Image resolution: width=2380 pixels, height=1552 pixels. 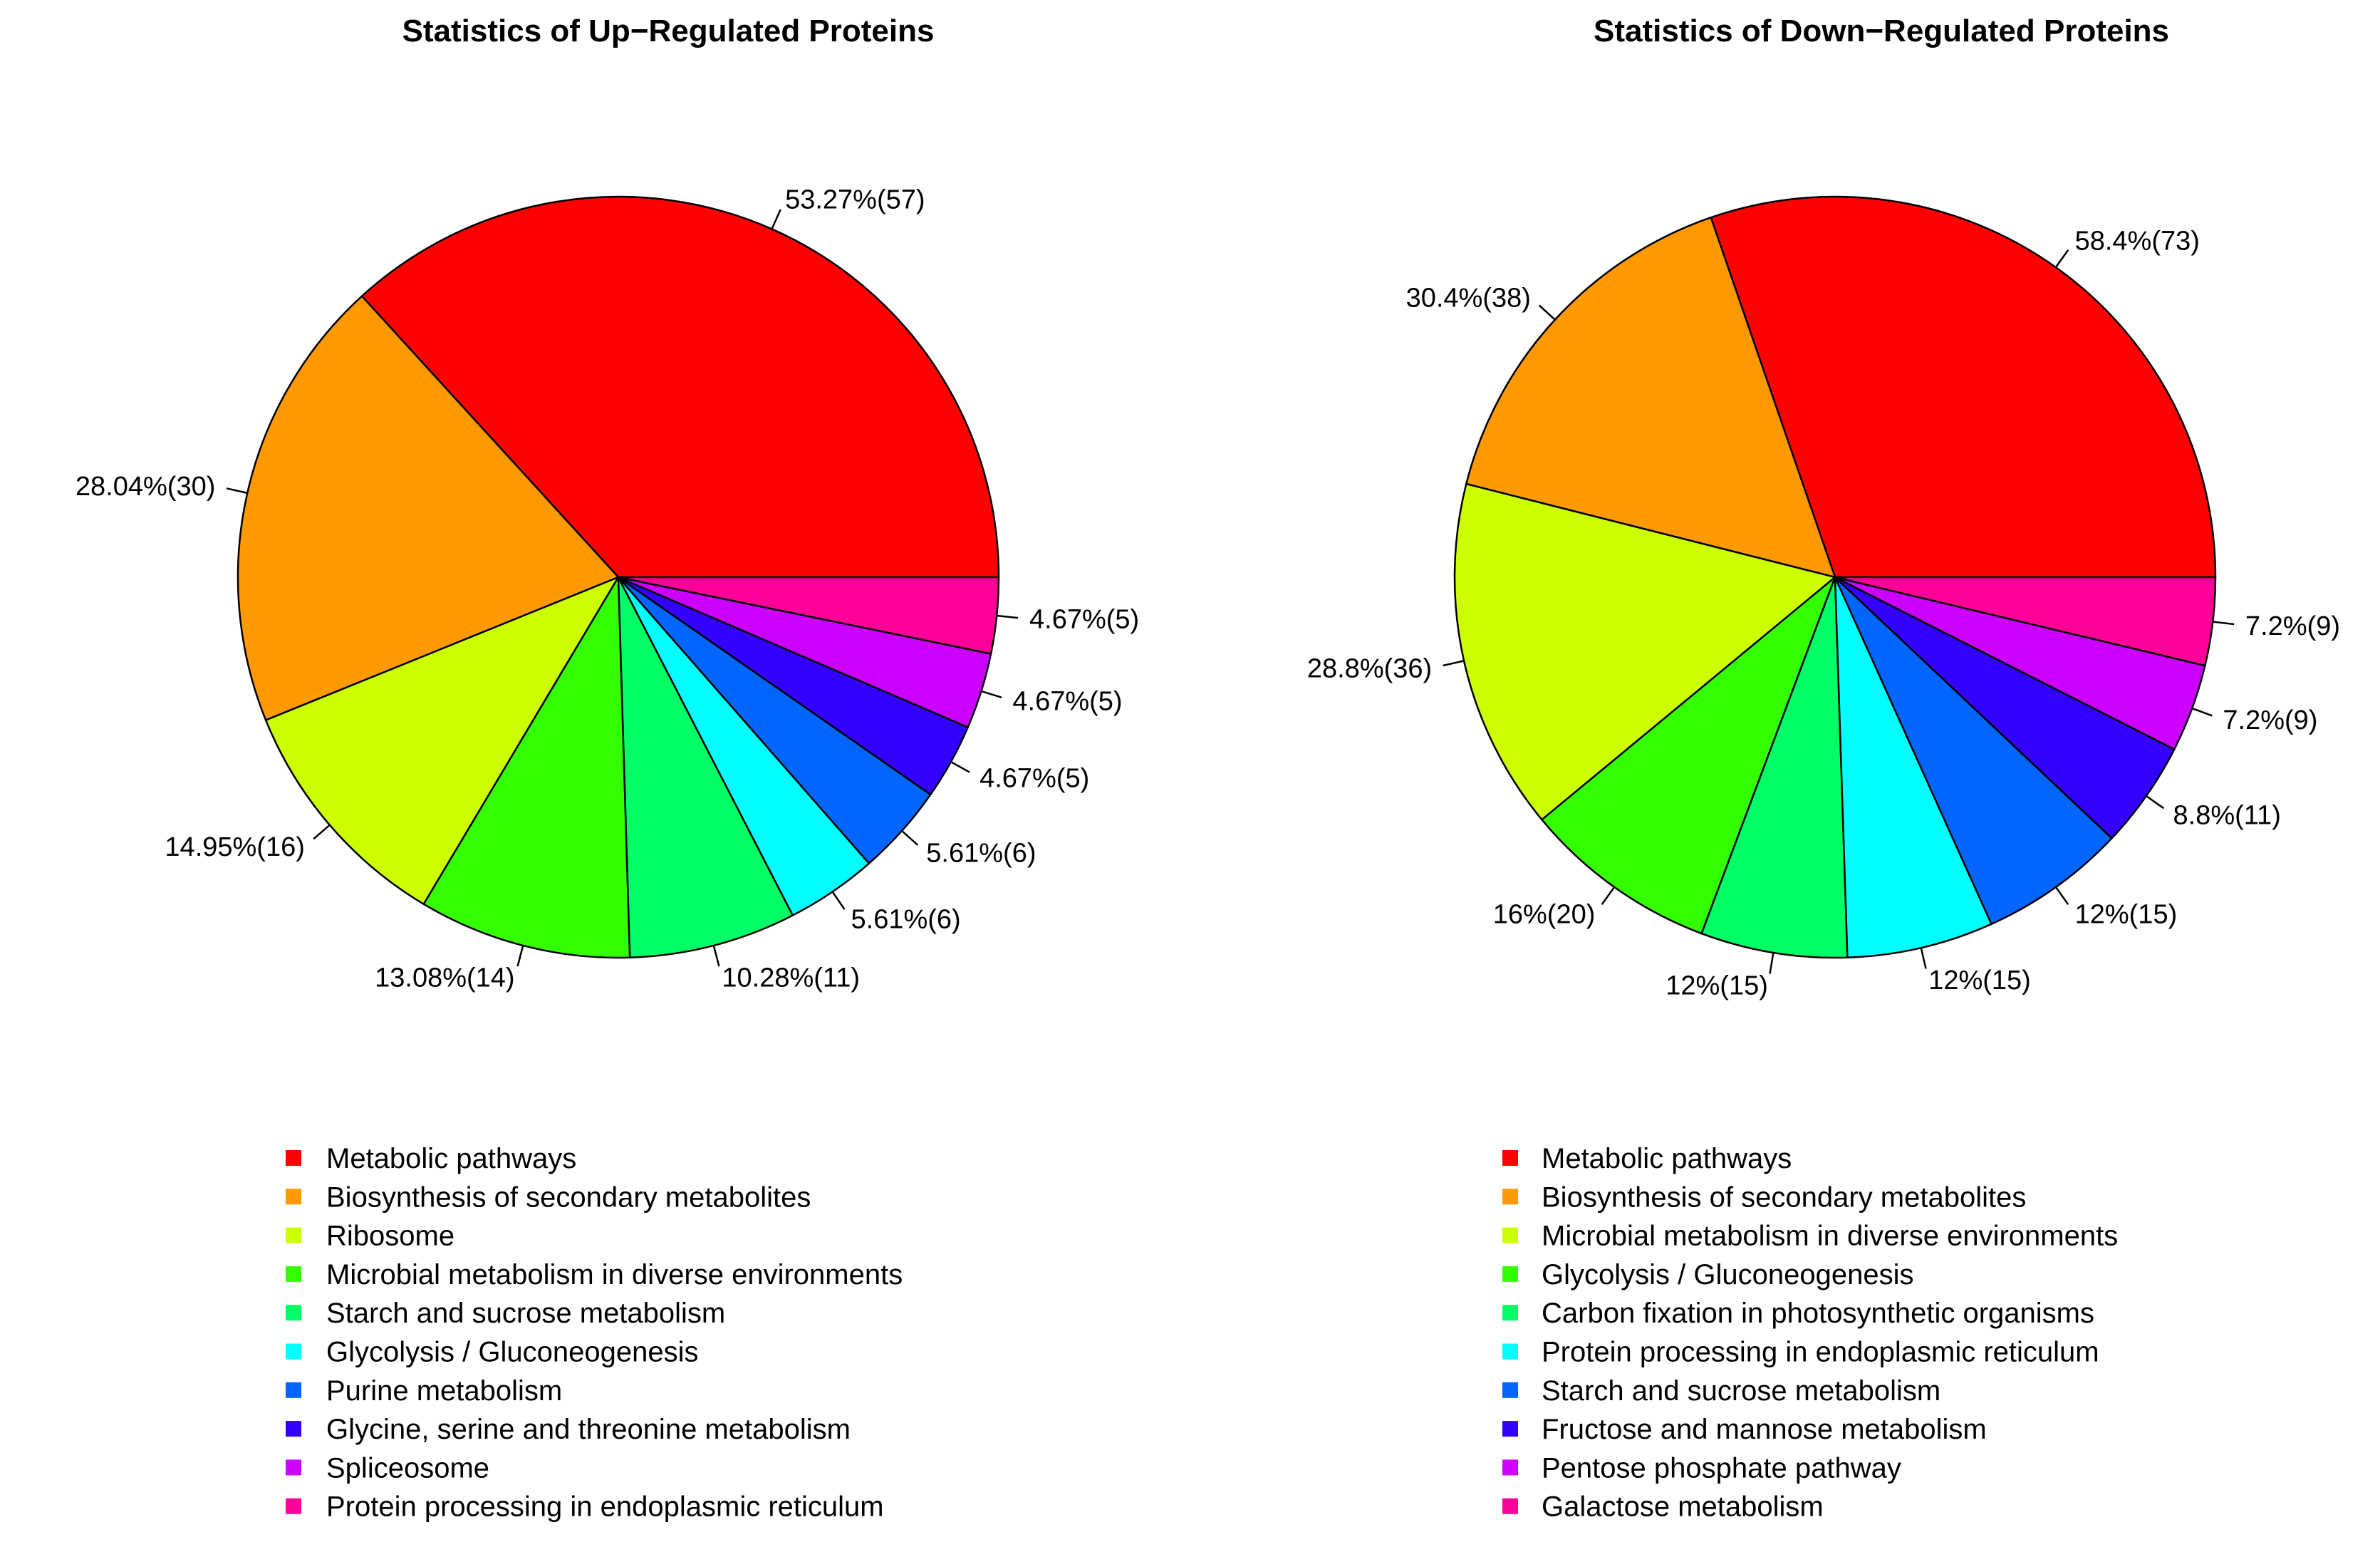 What do you see at coordinates (2137, 242) in the screenshot?
I see `slice-label: 58.4%(73)` at bounding box center [2137, 242].